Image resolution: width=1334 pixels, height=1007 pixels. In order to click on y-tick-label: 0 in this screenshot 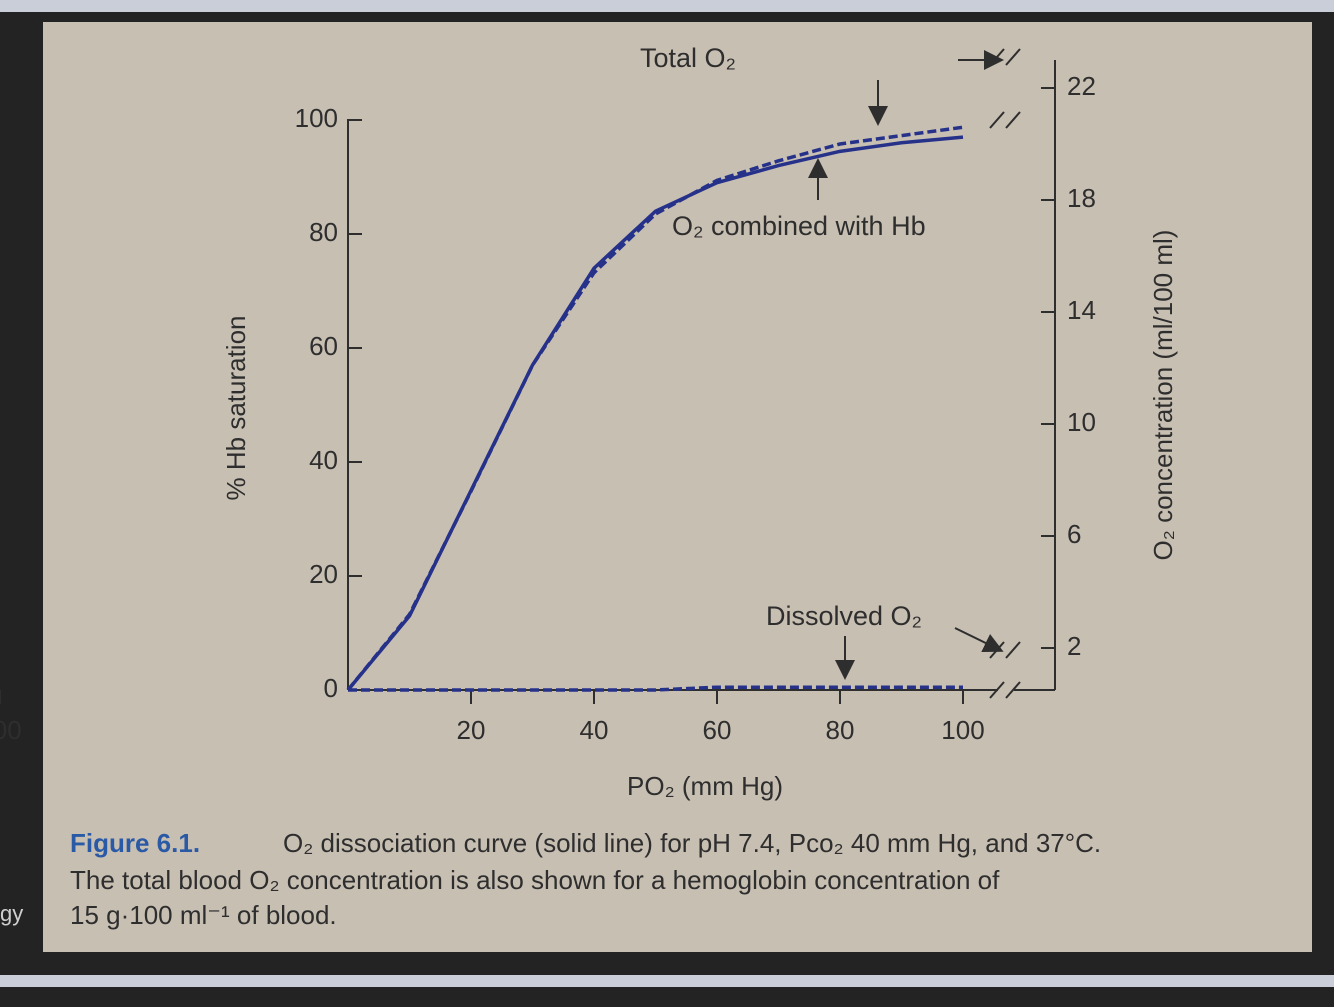, I will do `click(331, 688)`.